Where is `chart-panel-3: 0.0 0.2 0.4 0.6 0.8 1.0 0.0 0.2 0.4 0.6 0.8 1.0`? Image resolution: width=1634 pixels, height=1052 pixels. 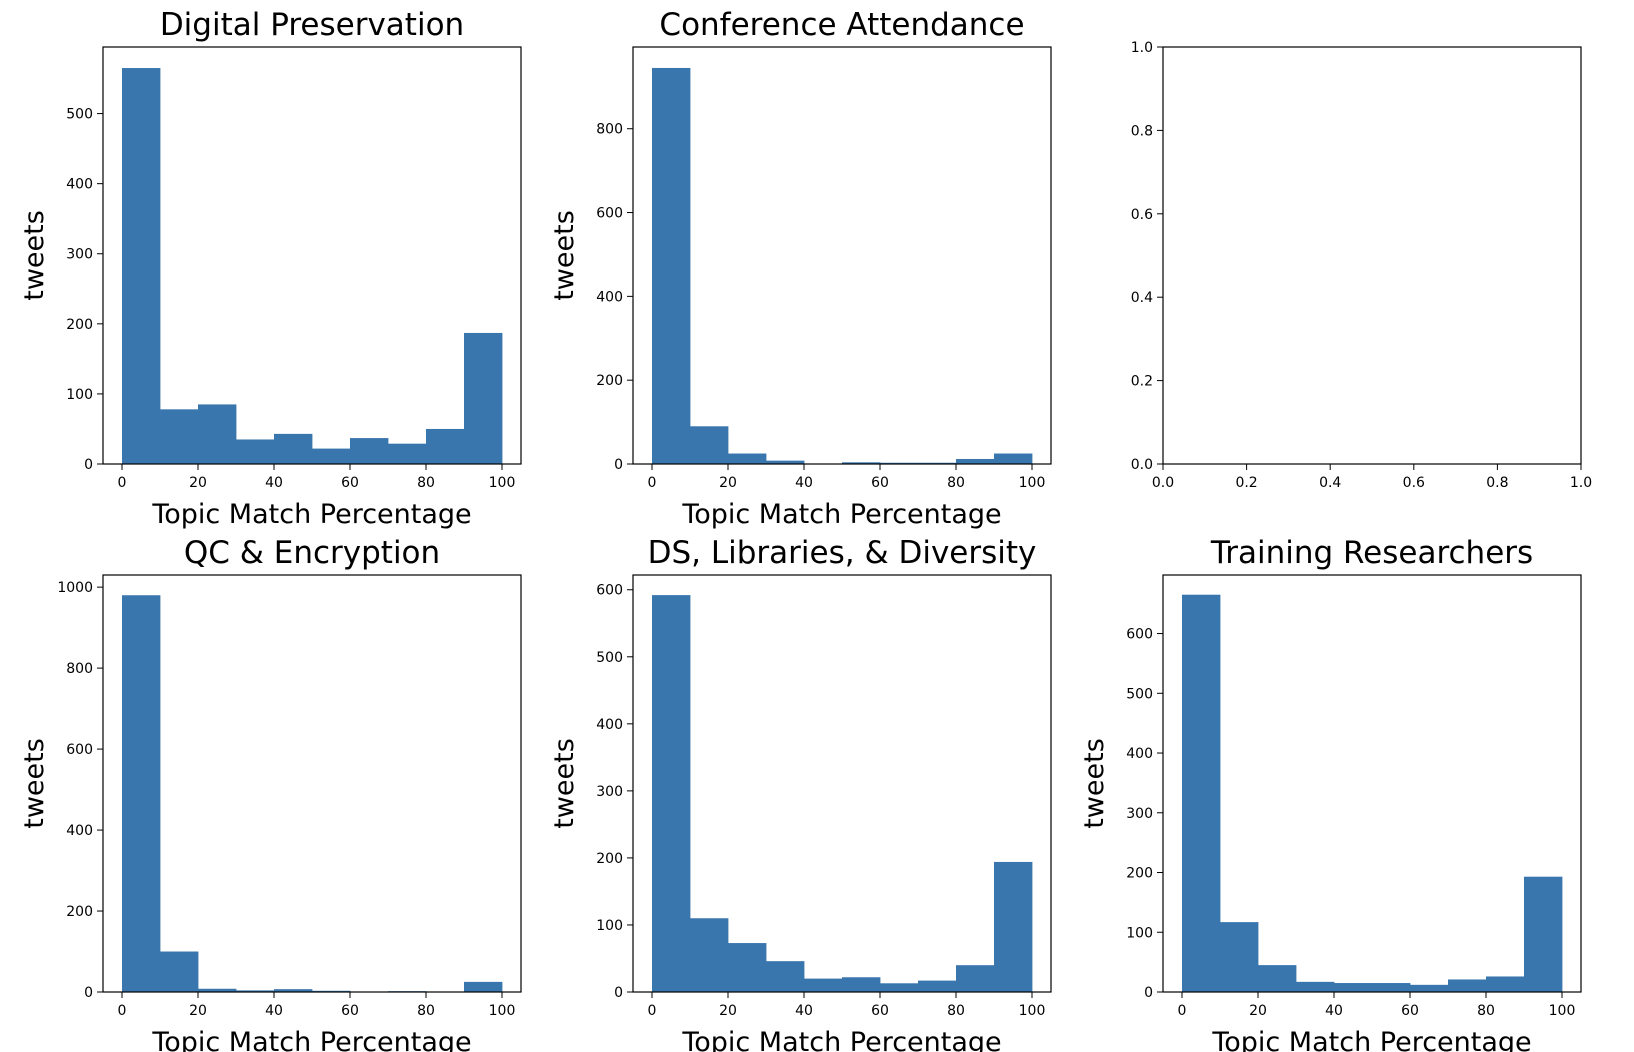 chart-panel-3: 0.0 0.2 0.4 0.6 0.8 1.0 0.0 0.2 0.4 0.6 0.8 1.0 is located at coordinates (1361, 265).